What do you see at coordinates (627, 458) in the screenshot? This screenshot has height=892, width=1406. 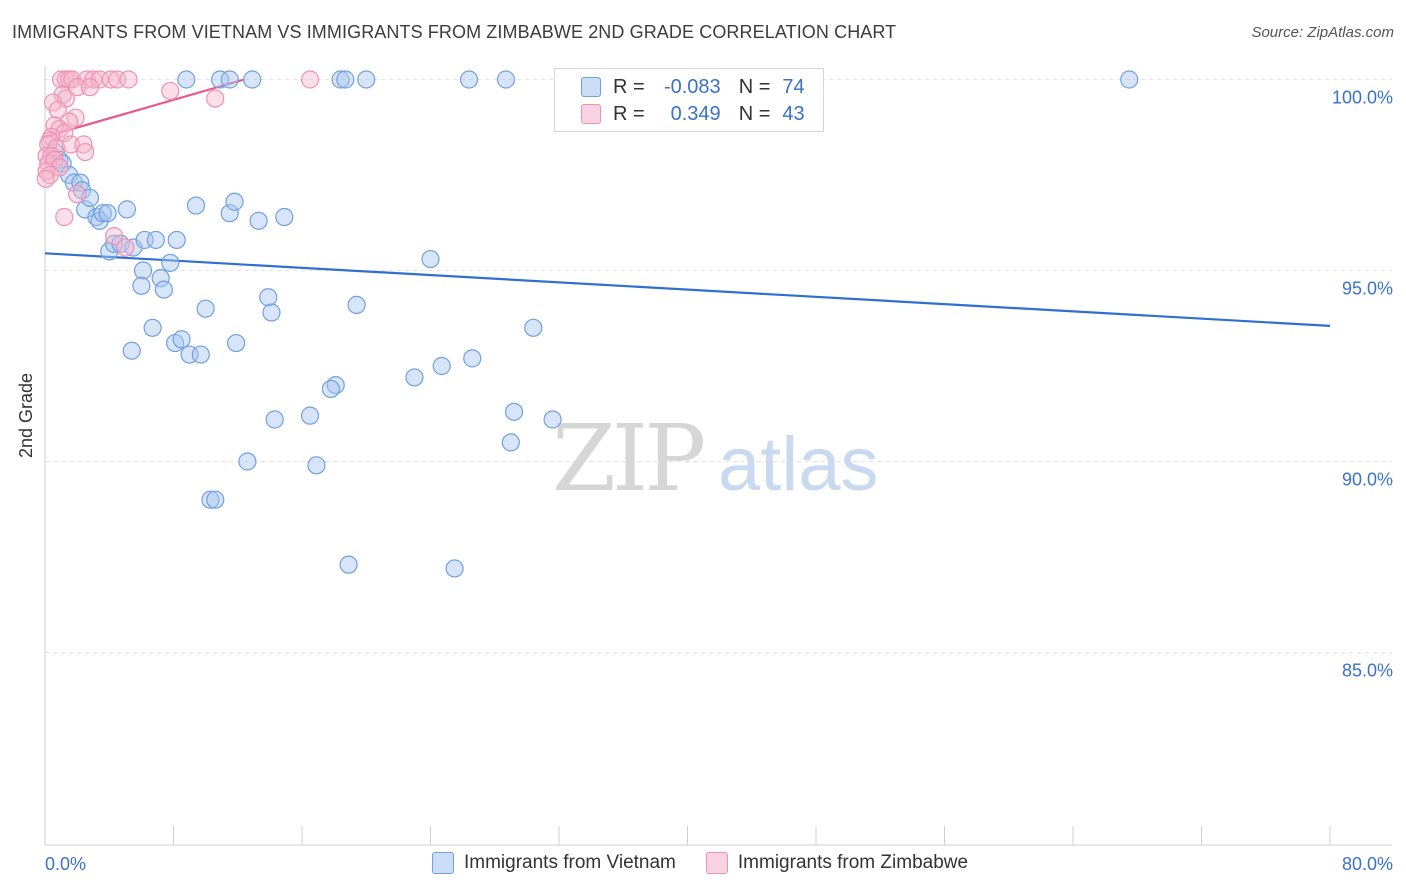 I see `watermark-zip: ZIP` at bounding box center [627, 458].